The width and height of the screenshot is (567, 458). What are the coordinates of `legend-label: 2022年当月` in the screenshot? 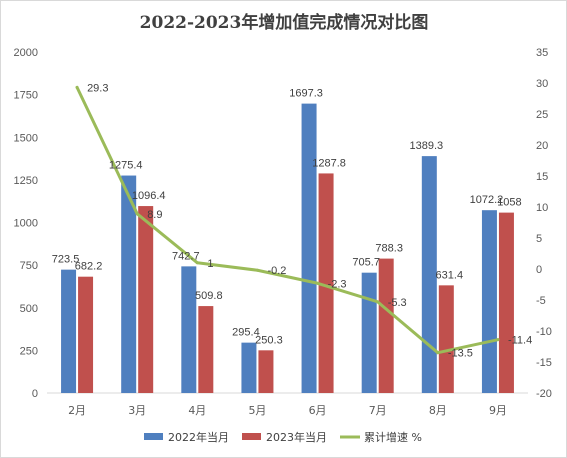 It's located at (198, 437).